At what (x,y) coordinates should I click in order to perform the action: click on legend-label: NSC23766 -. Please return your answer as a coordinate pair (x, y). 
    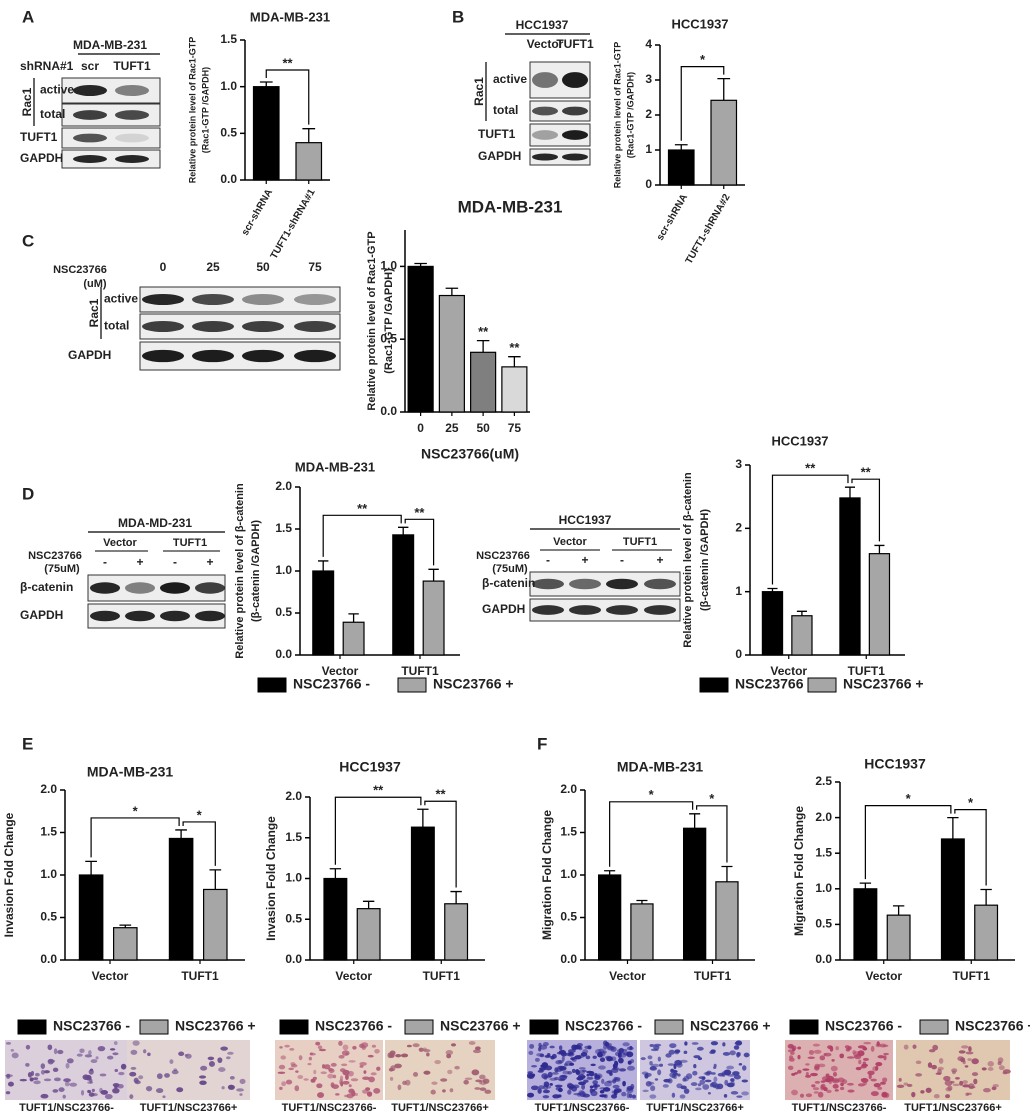
    Looking at the image, I should click on (353, 1026).